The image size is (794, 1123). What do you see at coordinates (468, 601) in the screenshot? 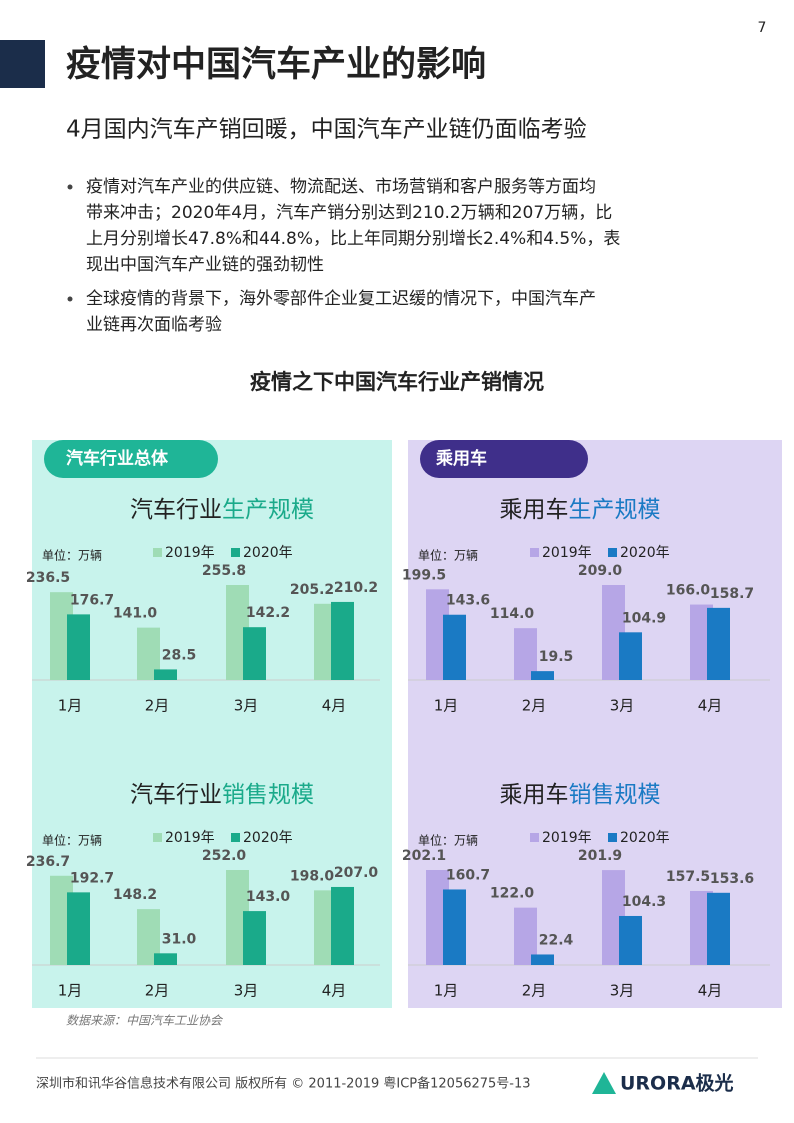
I see `value-label: 143.6` at bounding box center [468, 601].